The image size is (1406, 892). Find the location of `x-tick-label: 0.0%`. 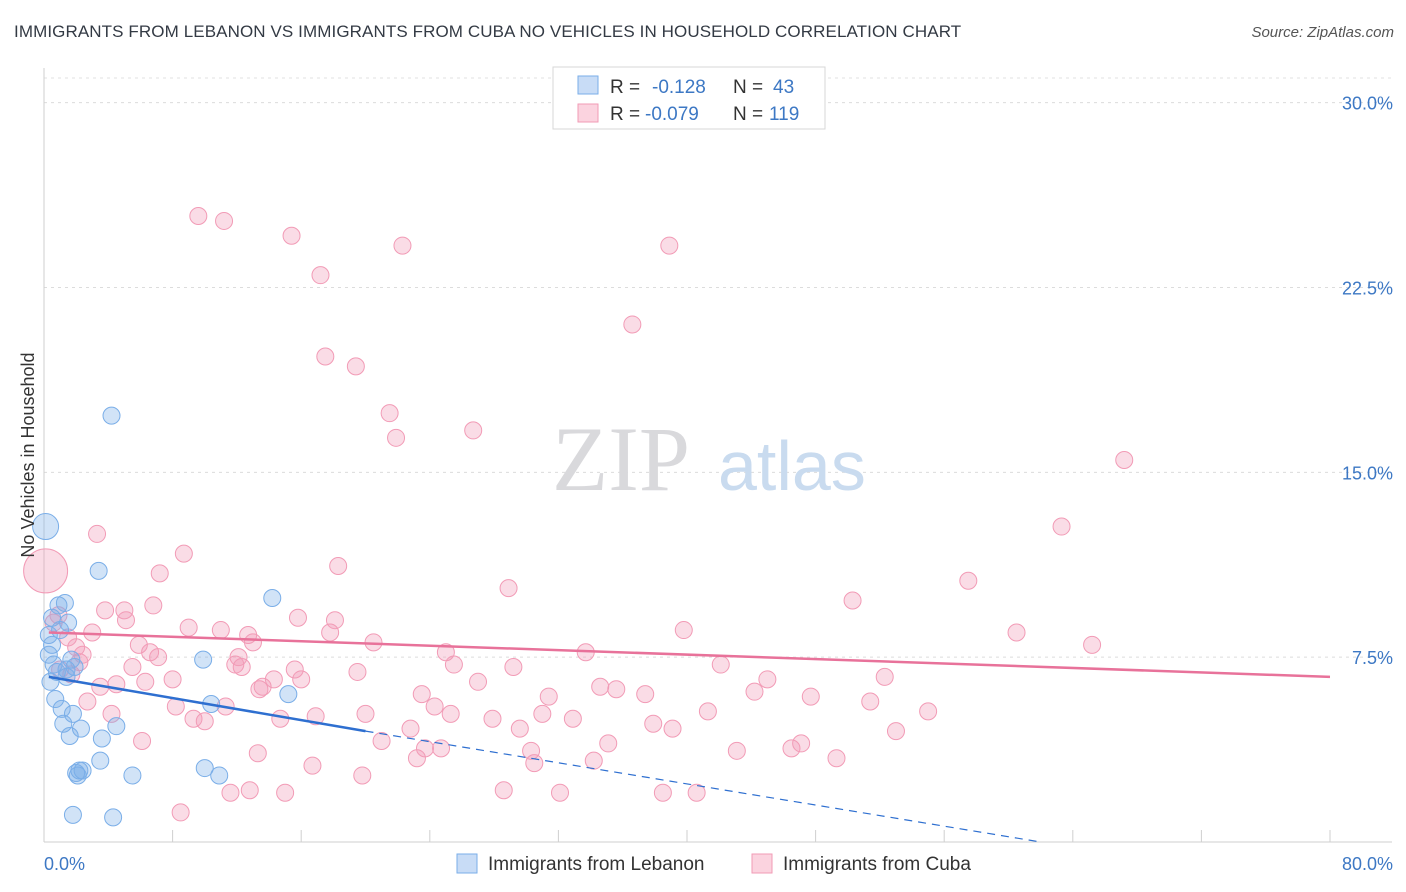

x-tick-label: 0.0% is located at coordinates (64, 864).